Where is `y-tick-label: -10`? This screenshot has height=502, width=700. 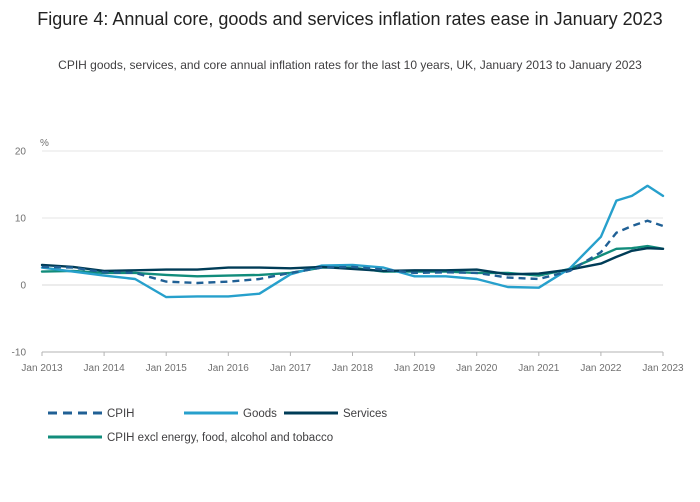 y-tick-label: -10 is located at coordinates (19, 353).